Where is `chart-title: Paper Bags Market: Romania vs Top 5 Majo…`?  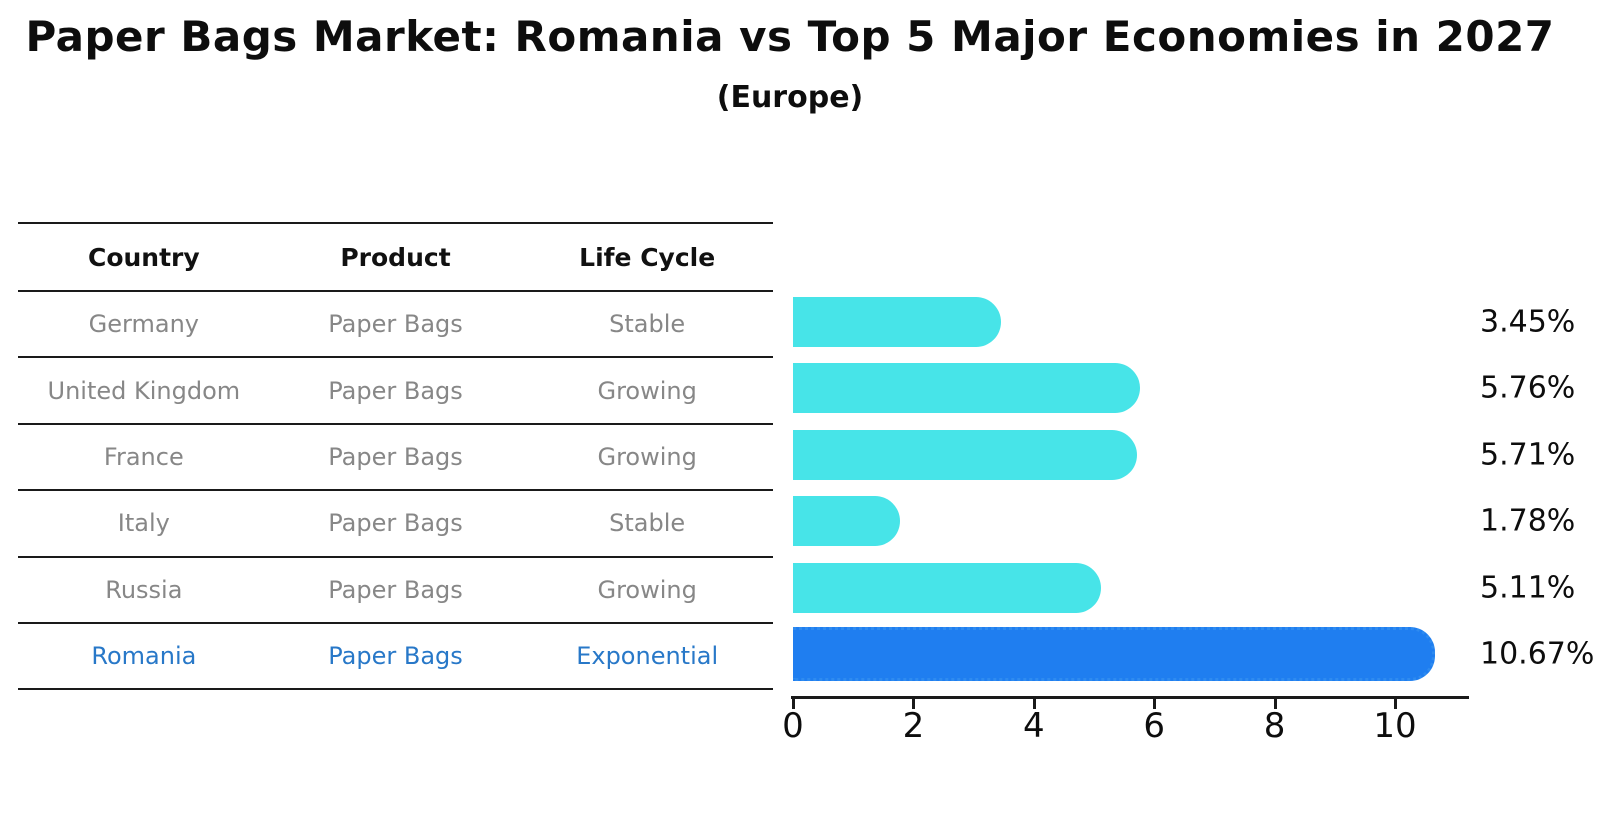 chart-title: Paper Bags Market: Romania vs Top 5 Majo… is located at coordinates (790, 36).